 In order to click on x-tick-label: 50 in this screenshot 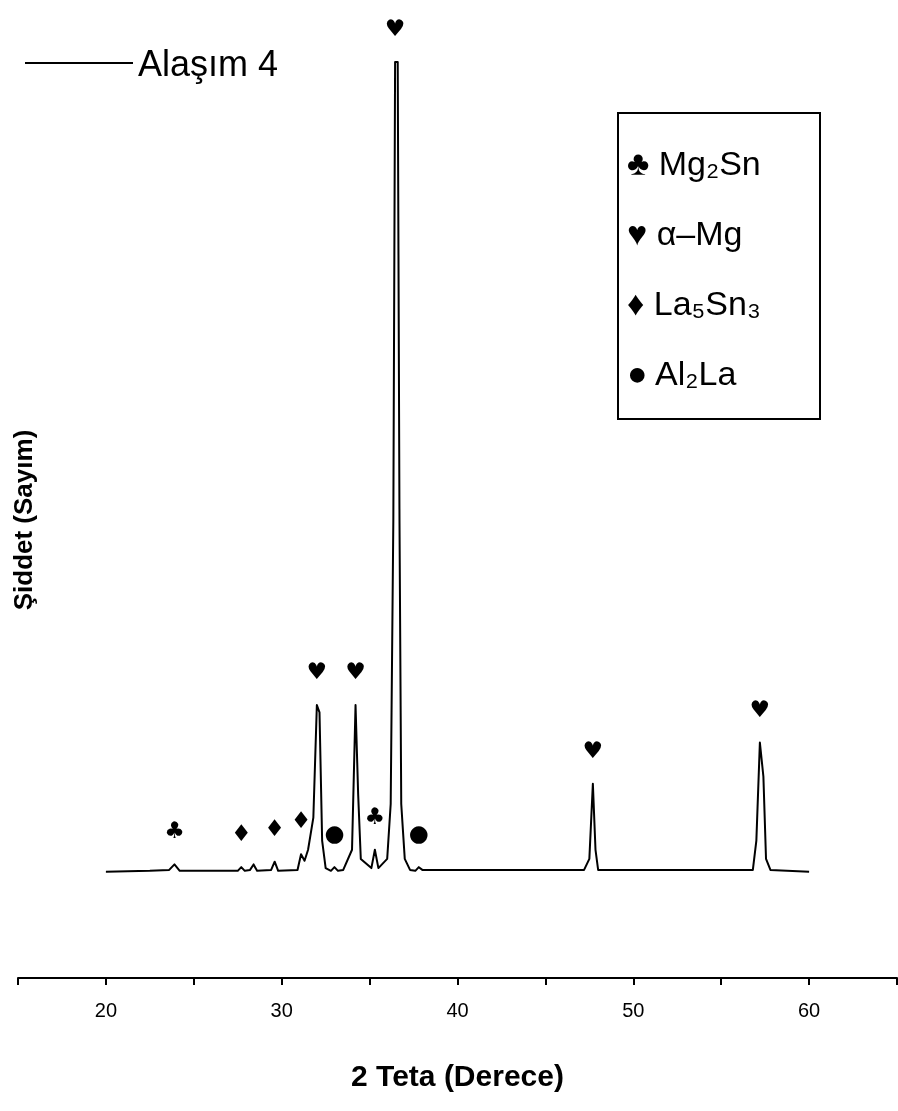, I will do `click(633, 1010)`.